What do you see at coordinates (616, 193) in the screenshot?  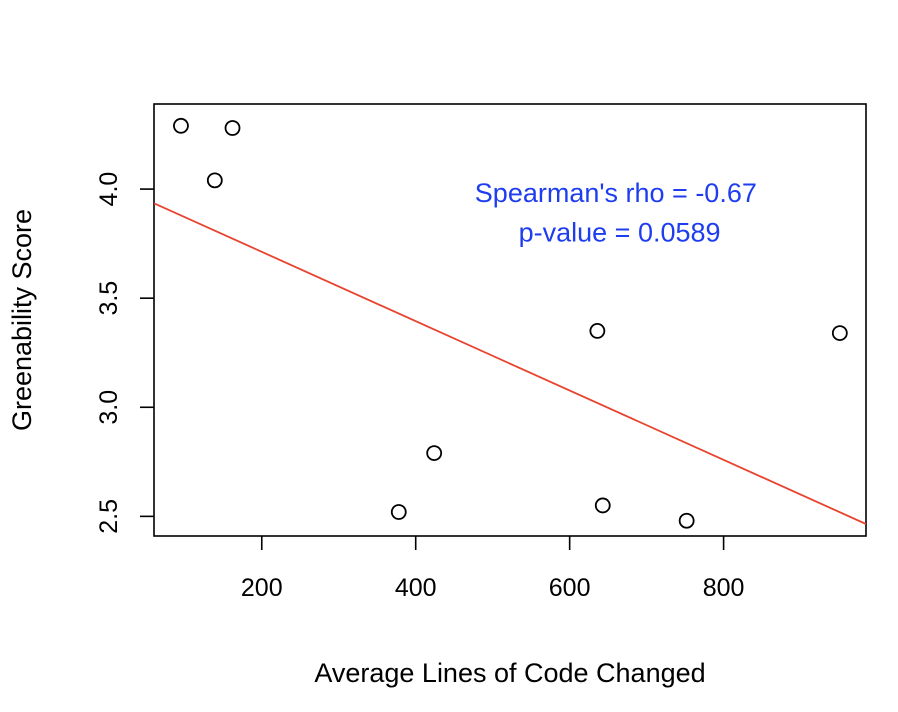 I see `spearman-rho-annotation: Spearman's rho = -0.67` at bounding box center [616, 193].